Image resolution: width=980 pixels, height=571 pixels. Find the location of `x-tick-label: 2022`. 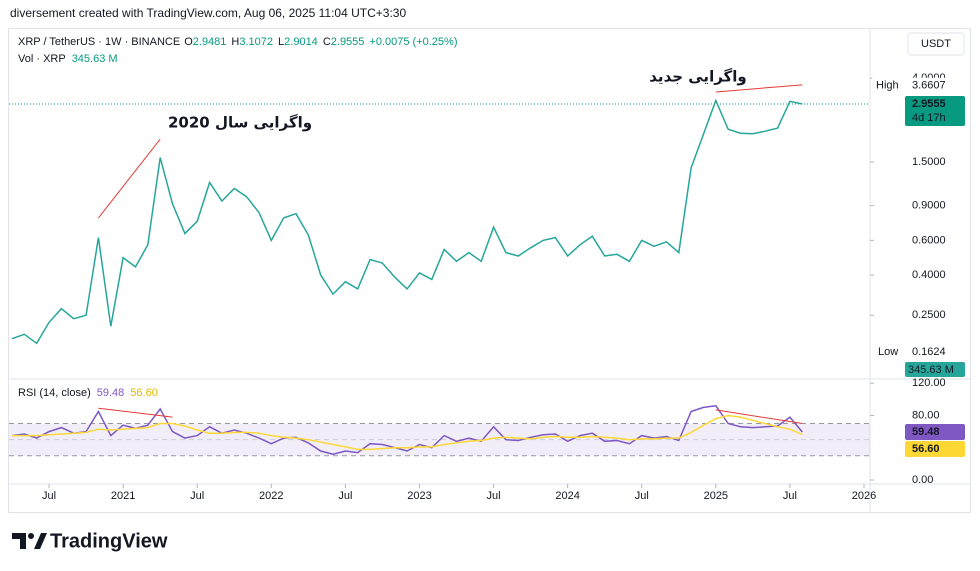

x-tick-label: 2022 is located at coordinates (271, 496).